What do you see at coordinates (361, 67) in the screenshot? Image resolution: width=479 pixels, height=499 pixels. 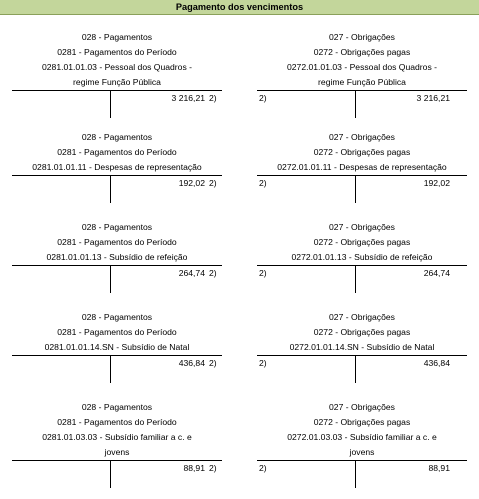 I see `account-detail-label: 0272.01.01.03 - Pessoal dos Quadros -` at bounding box center [361, 67].